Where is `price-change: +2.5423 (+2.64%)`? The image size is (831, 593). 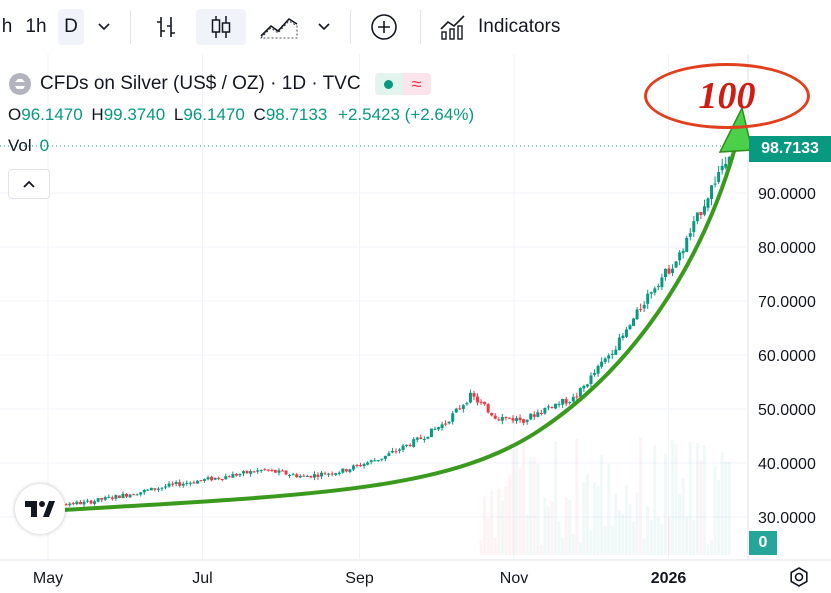
price-change: +2.5423 (+2.64%) is located at coordinates (406, 114).